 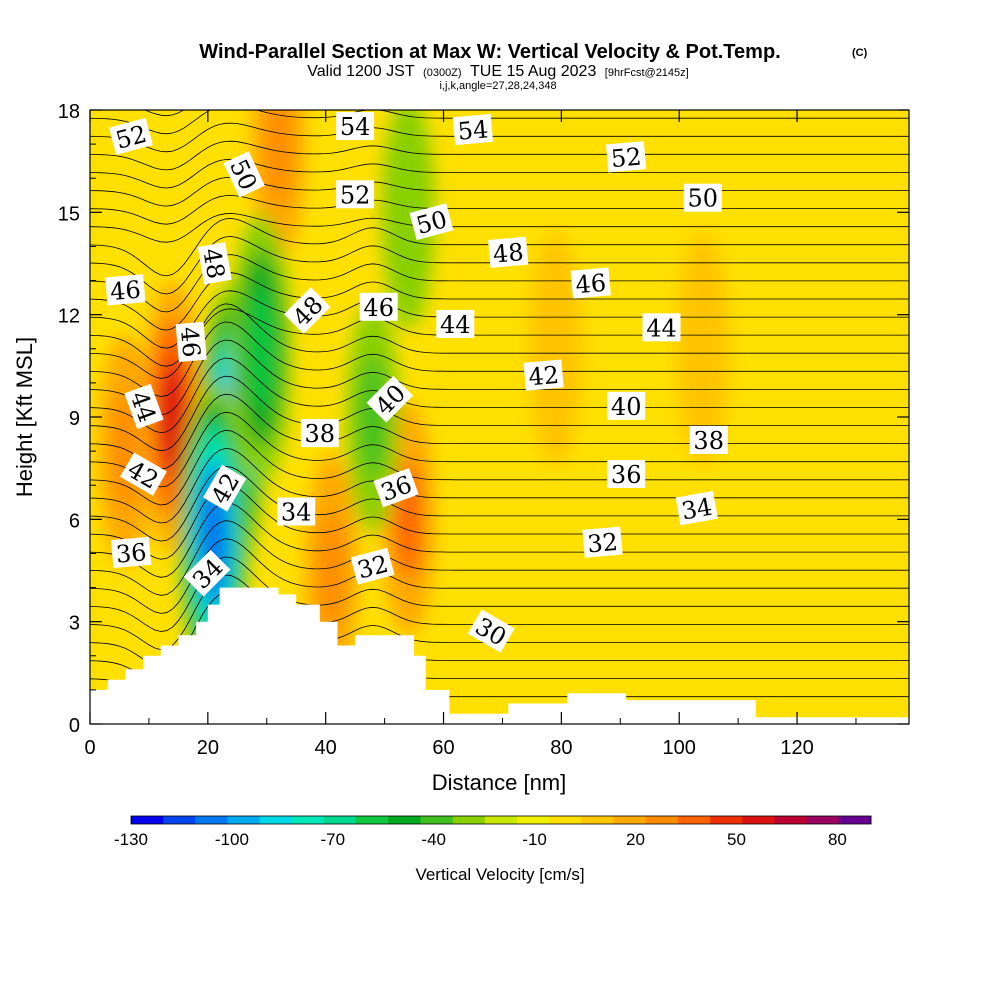 What do you see at coordinates (69, 317) in the screenshot?
I see `y-tick-label: 12` at bounding box center [69, 317].